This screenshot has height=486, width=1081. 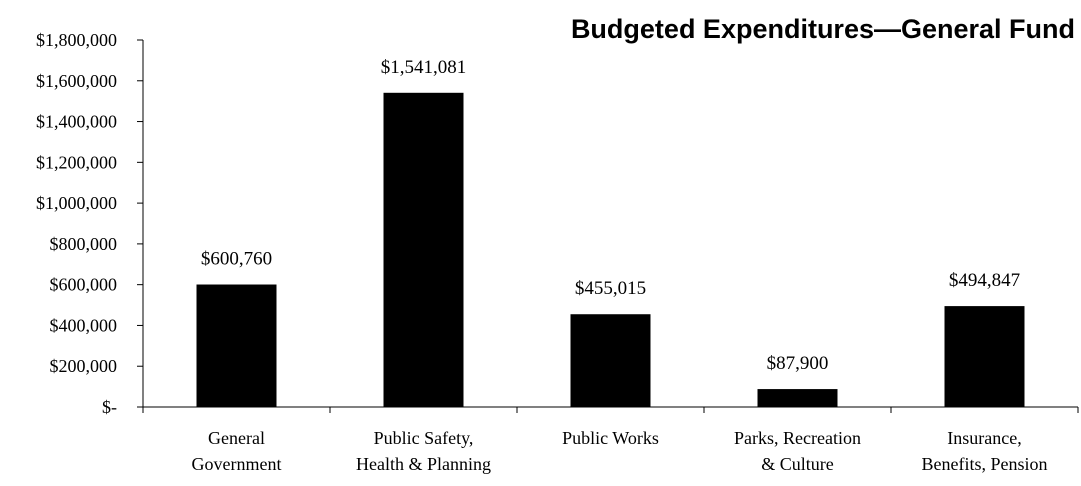 I want to click on y-tick-label: $-, so click(x=109, y=407).